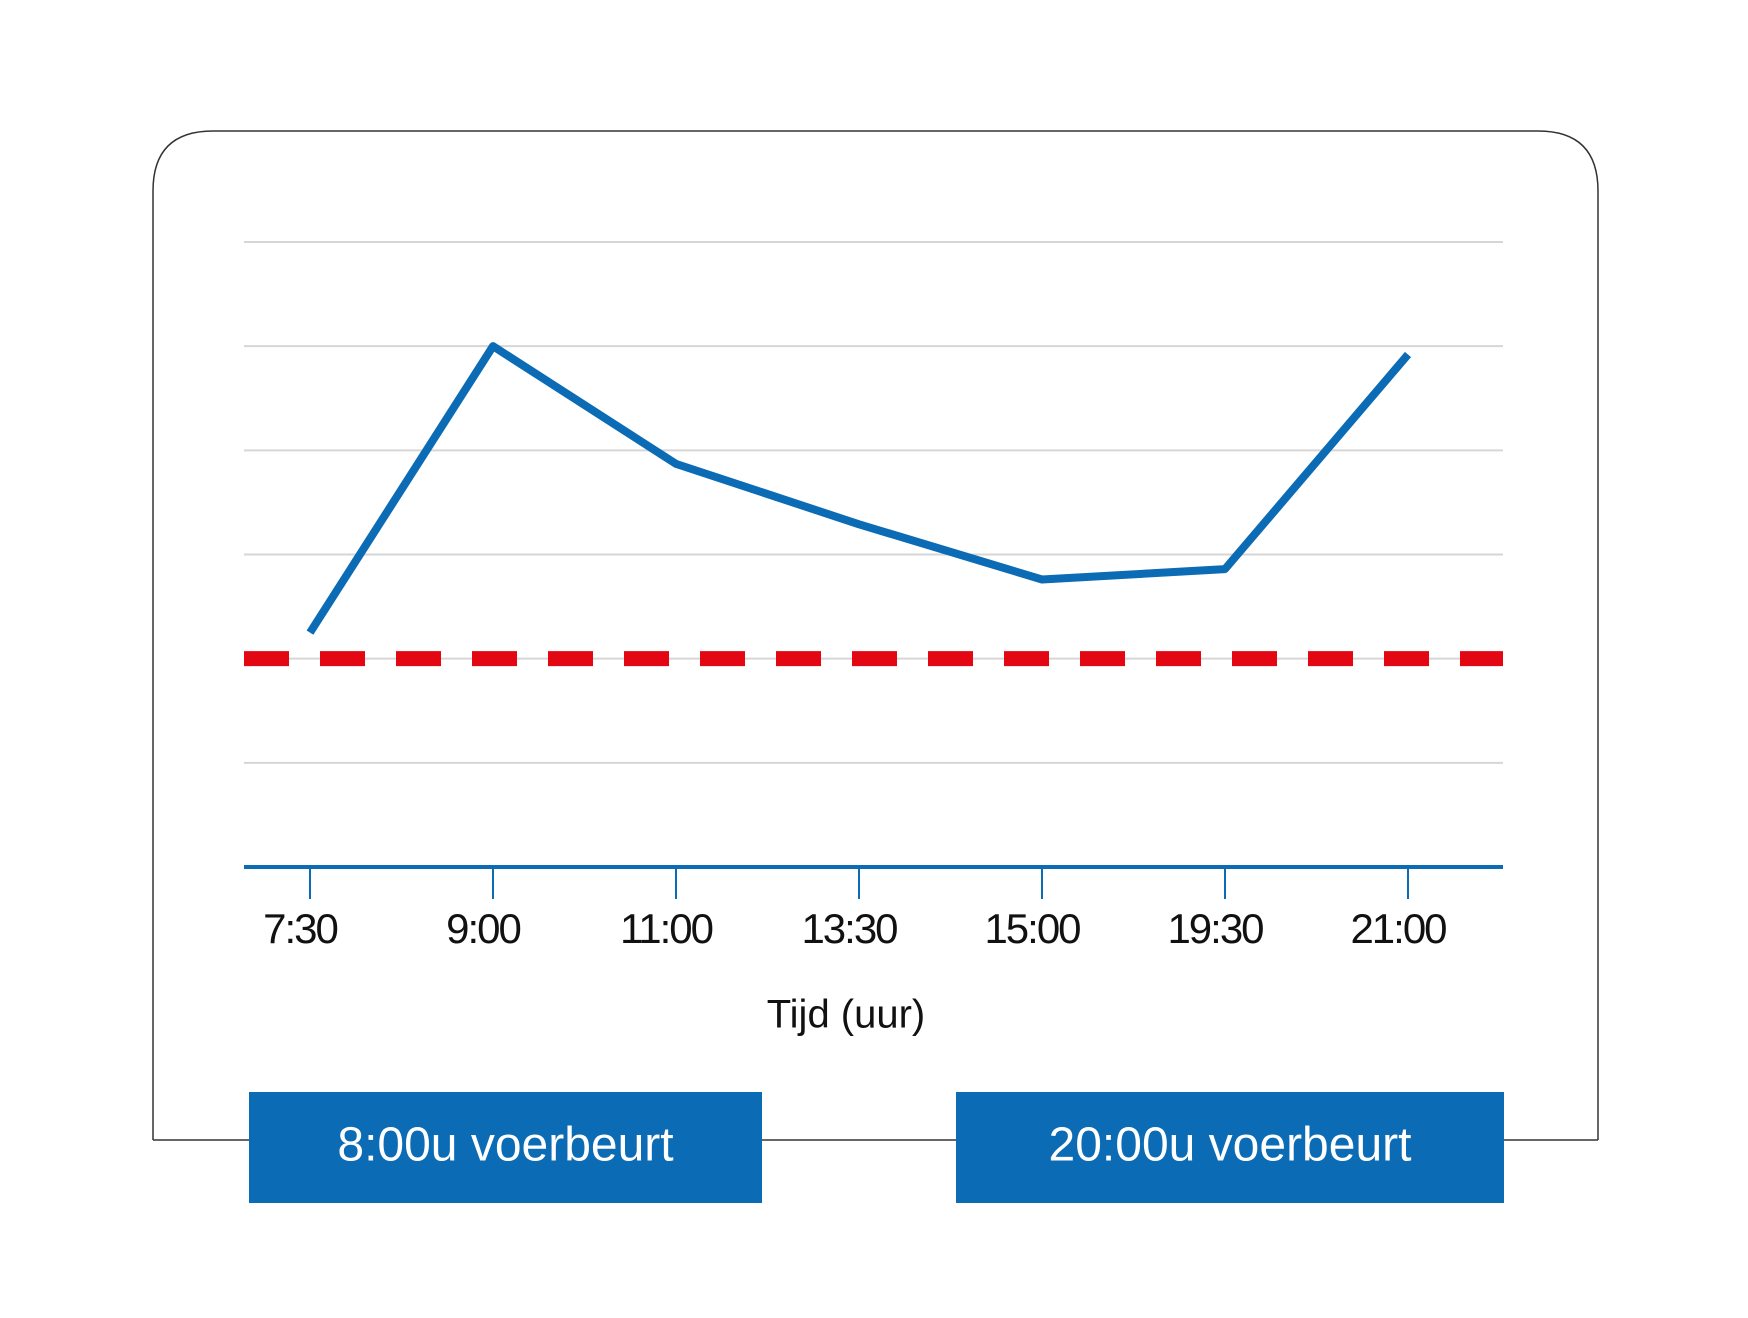 Image resolution: width=1748 pixels, height=1318 pixels. I want to click on x-tick-label: 7:30, so click(300, 928).